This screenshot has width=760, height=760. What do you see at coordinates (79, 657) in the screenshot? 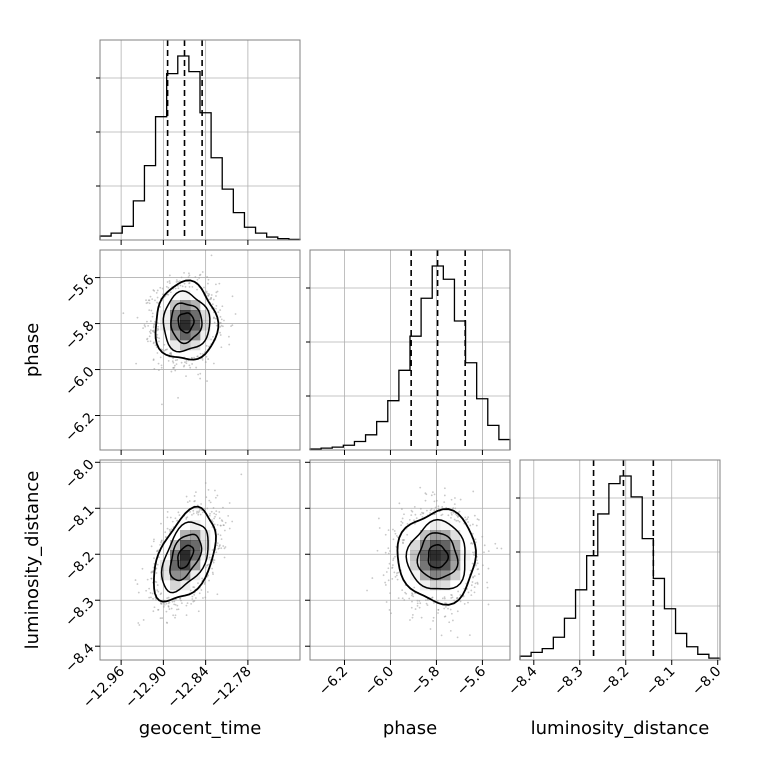
I see `y-tick-label-luminosity_distance: −8.4` at bounding box center [79, 657].